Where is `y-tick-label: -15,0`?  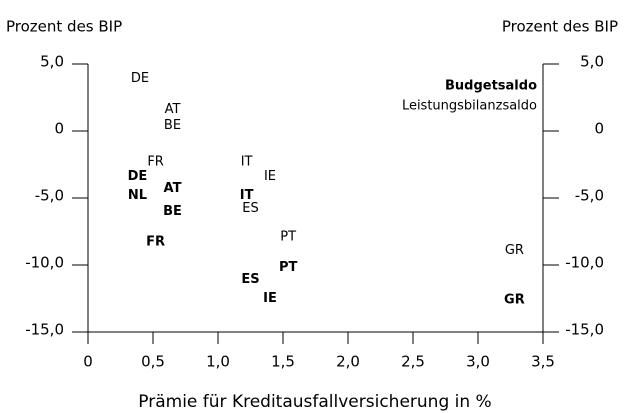 y-tick-label: -15,0 is located at coordinates (44, 330).